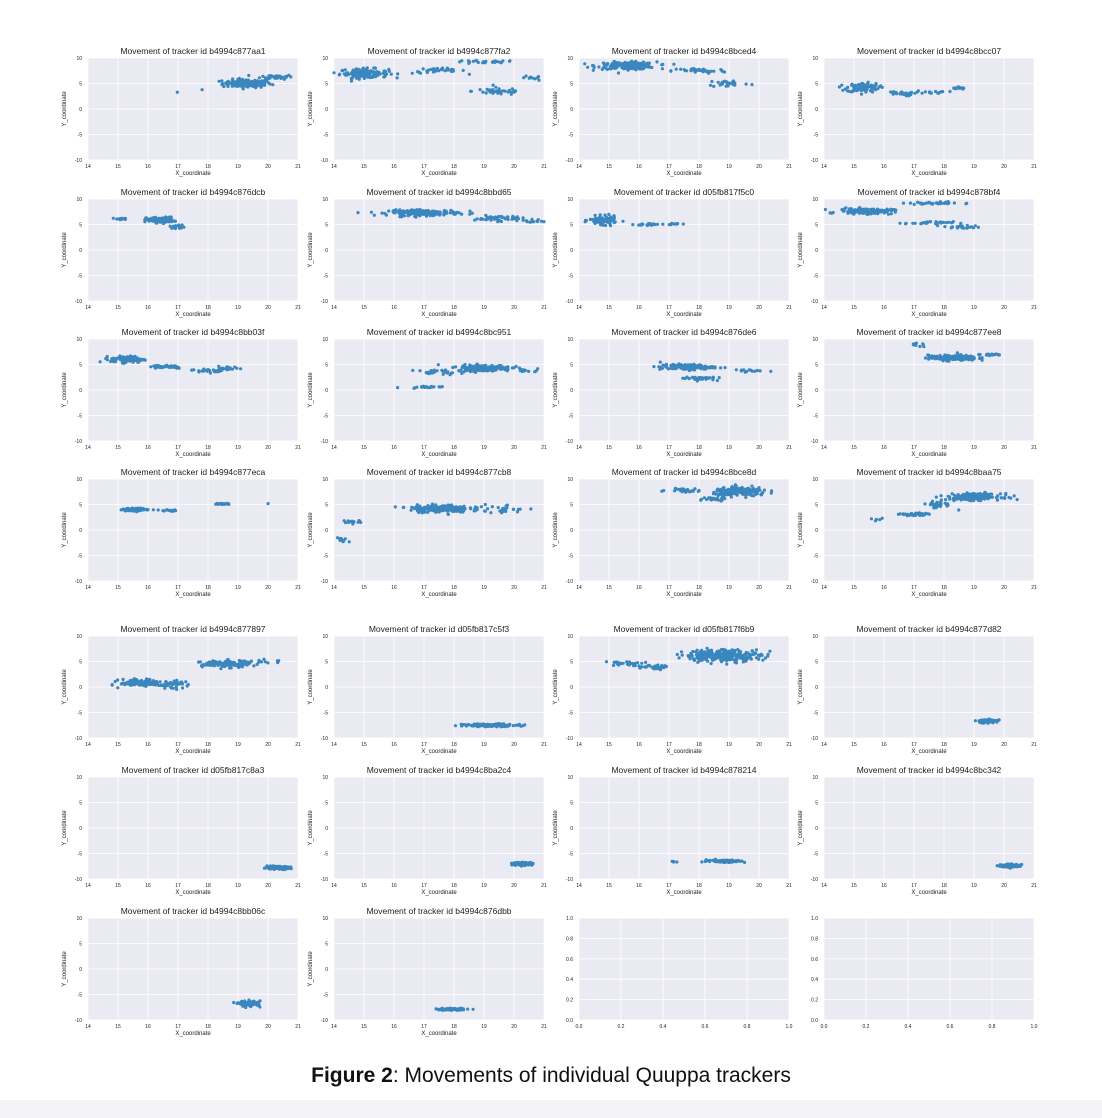 This screenshot has width=1102, height=1118. I want to click on x-tick-label: 18, so click(454, 167).